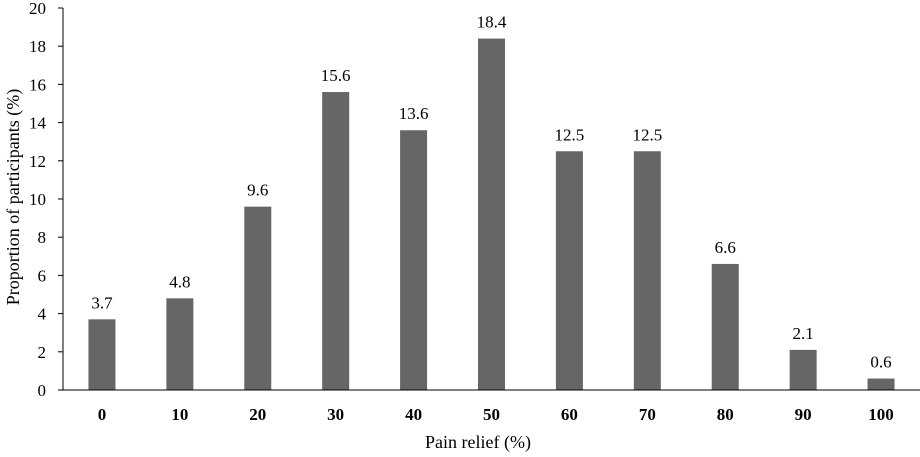 The width and height of the screenshot is (920, 457). I want to click on x-axis-title: Pain relief (%), so click(478, 442).